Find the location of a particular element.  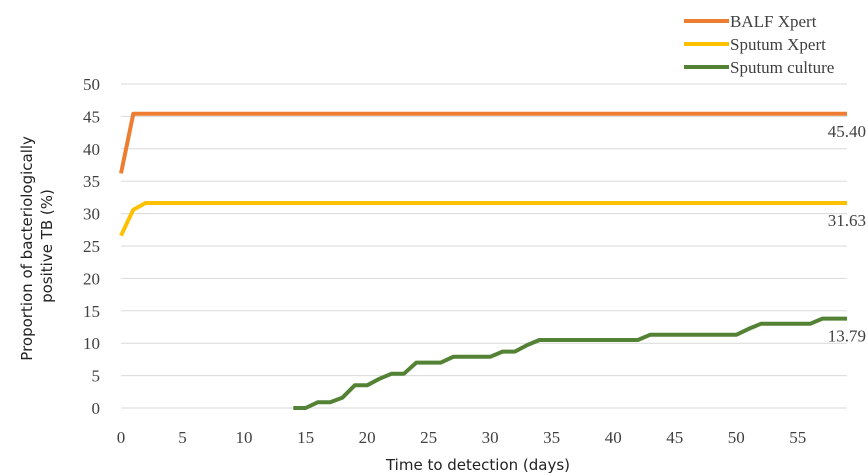

y-tick-label: 45 is located at coordinates (91, 116).